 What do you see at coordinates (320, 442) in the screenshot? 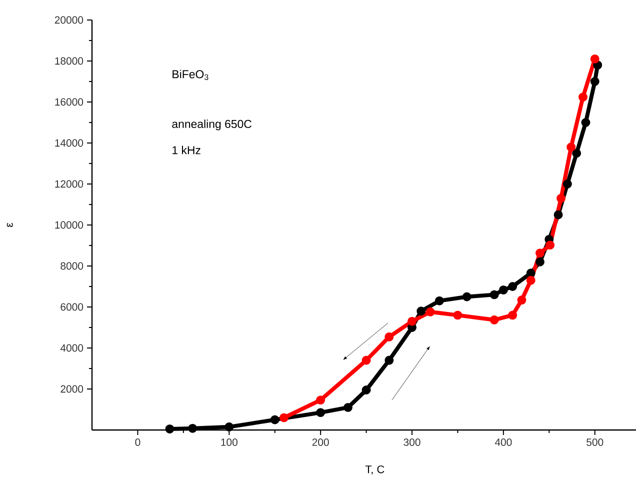
I see `x-tick-label: 200` at bounding box center [320, 442].